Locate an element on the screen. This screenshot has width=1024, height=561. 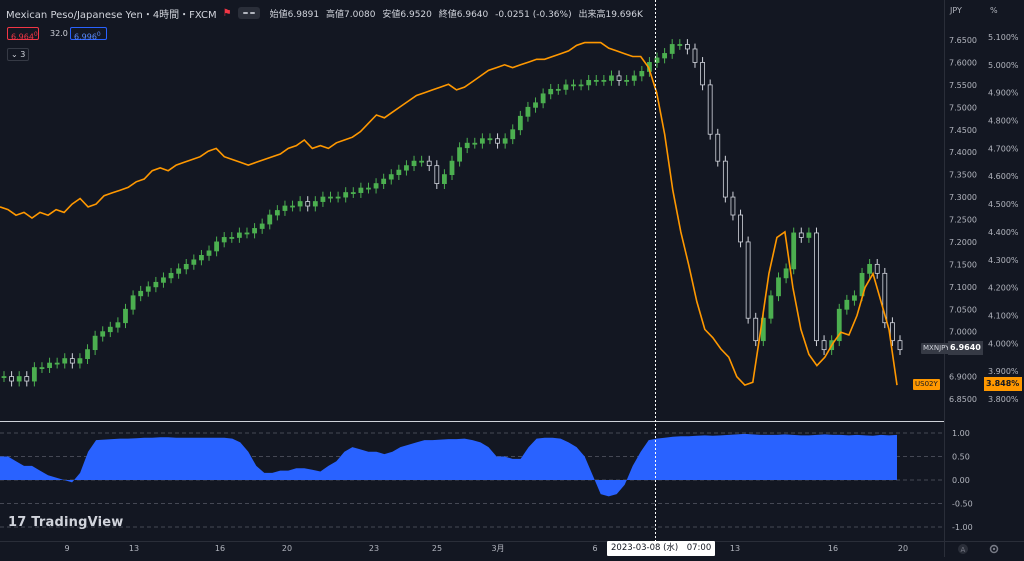
time-tick-label: 20 is located at coordinates (287, 548).